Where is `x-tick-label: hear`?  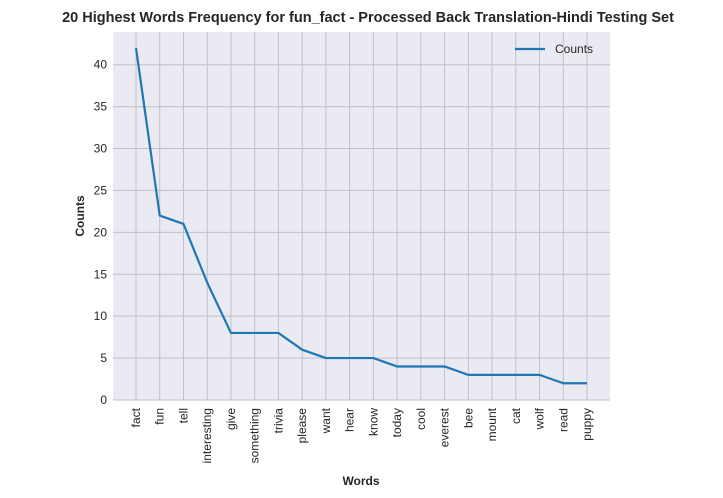
x-tick-label: hear is located at coordinates (350, 420).